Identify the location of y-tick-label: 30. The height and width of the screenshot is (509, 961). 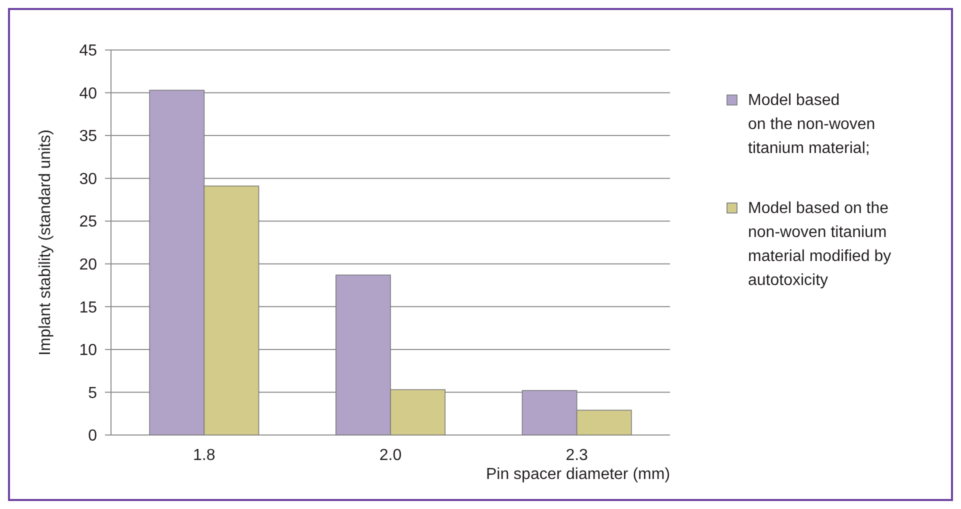
(88, 179).